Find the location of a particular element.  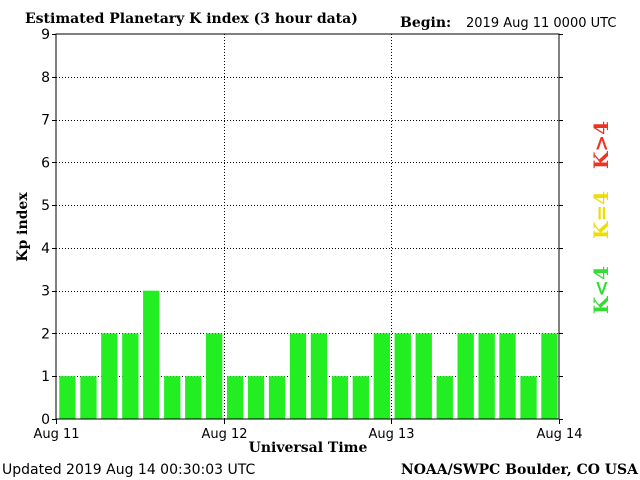

y-tick-label: 7 is located at coordinates (45, 121).